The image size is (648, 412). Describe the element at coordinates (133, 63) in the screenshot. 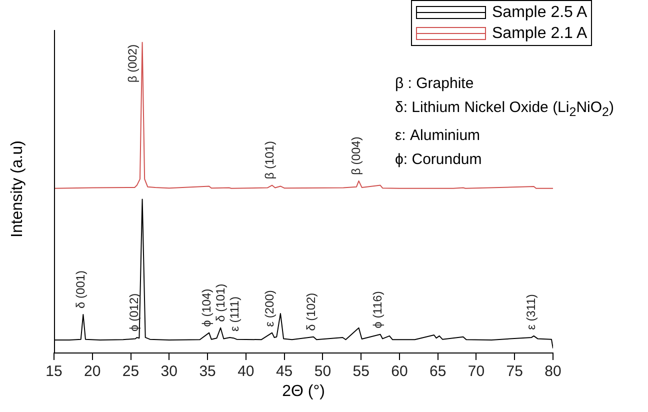

I see `annotation: β (002)` at that location.